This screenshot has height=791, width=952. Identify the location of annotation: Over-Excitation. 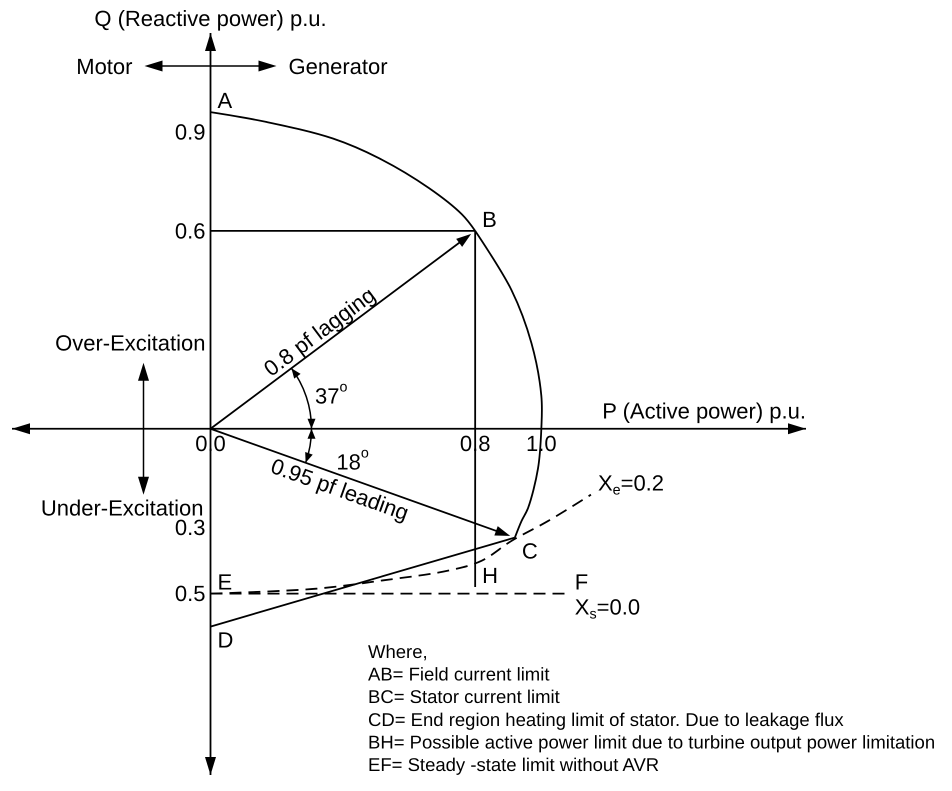
(130, 343).